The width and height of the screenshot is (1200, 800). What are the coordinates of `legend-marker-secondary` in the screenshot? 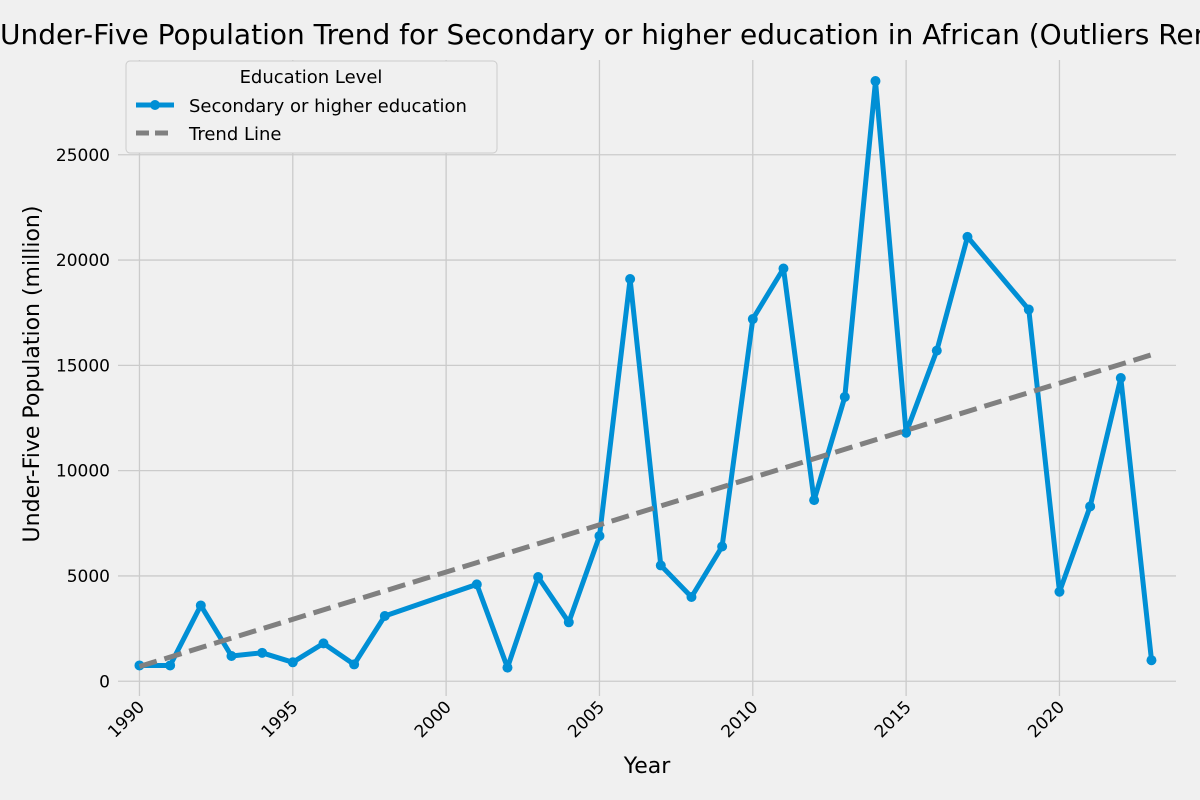 It's located at (155, 105).